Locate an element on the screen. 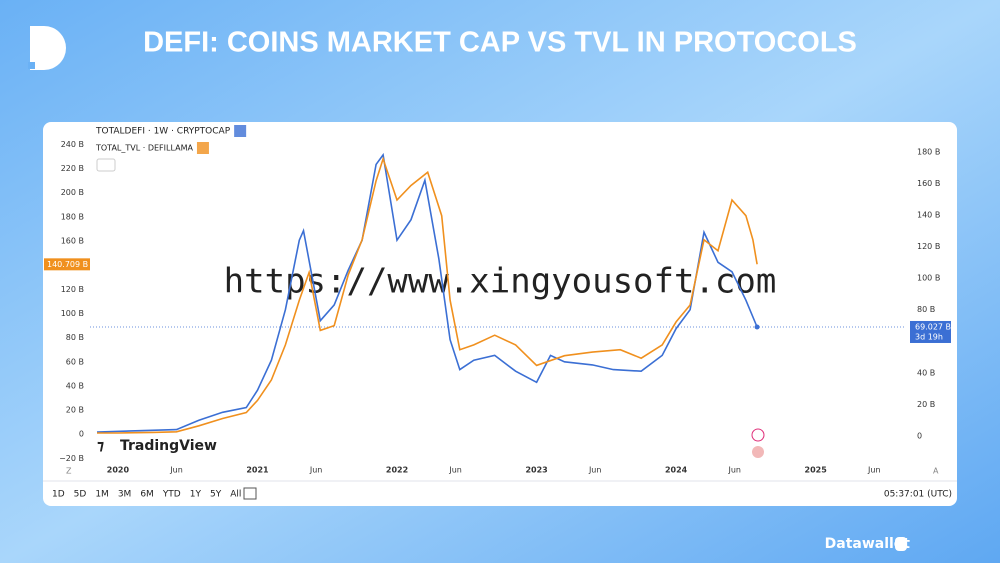  interval-button: 1Y is located at coordinates (196, 495).